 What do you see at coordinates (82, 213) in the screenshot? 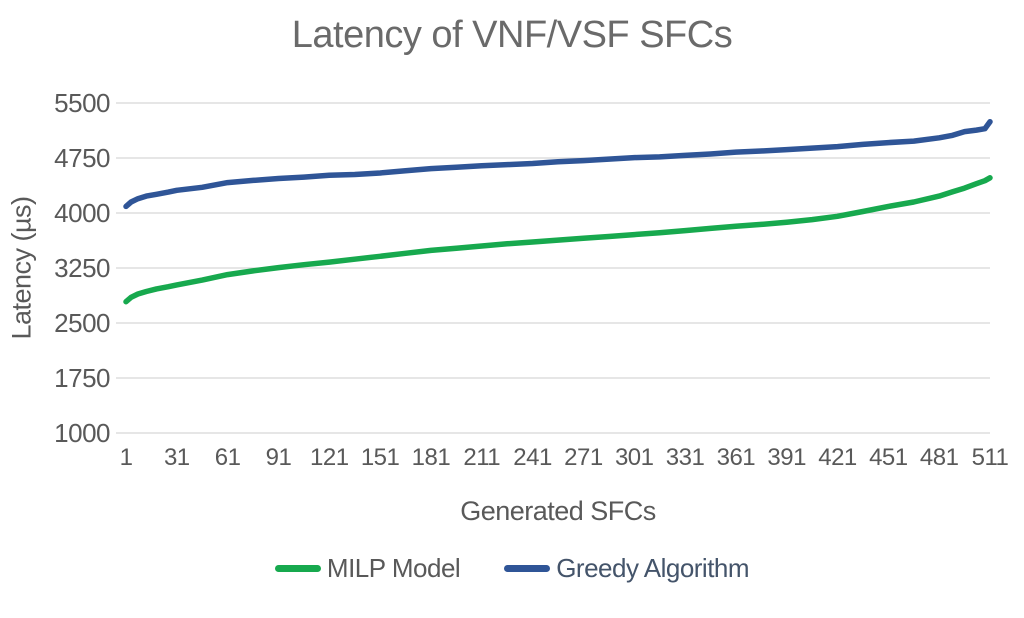
I see `y-tick-label-4000: 4000` at bounding box center [82, 213].